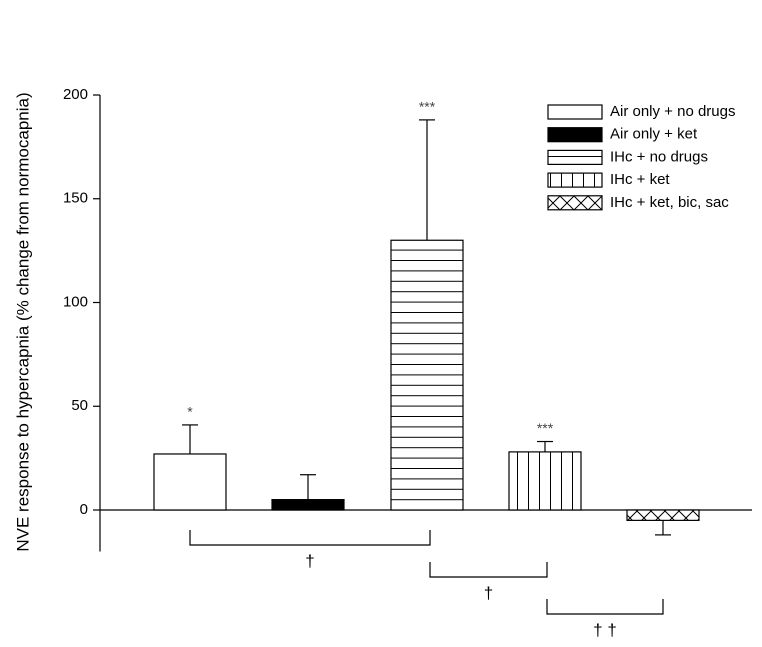  What do you see at coordinates (190, 412) in the screenshot?
I see `significance-label: *` at bounding box center [190, 412].